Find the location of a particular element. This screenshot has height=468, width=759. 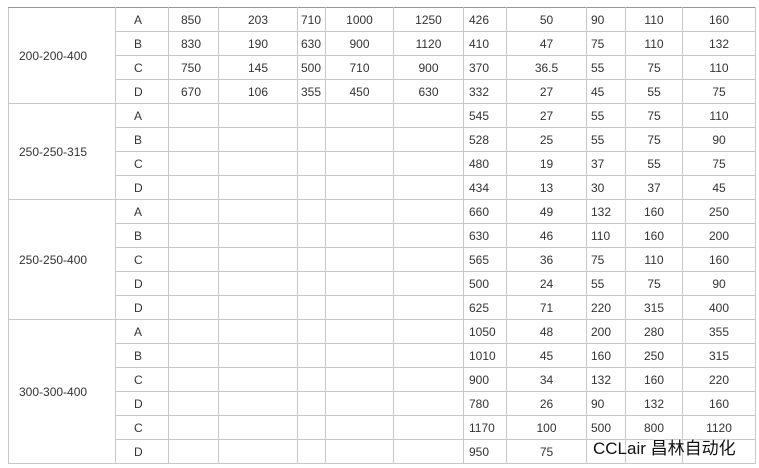

variant-cell: A is located at coordinates (142, 331).